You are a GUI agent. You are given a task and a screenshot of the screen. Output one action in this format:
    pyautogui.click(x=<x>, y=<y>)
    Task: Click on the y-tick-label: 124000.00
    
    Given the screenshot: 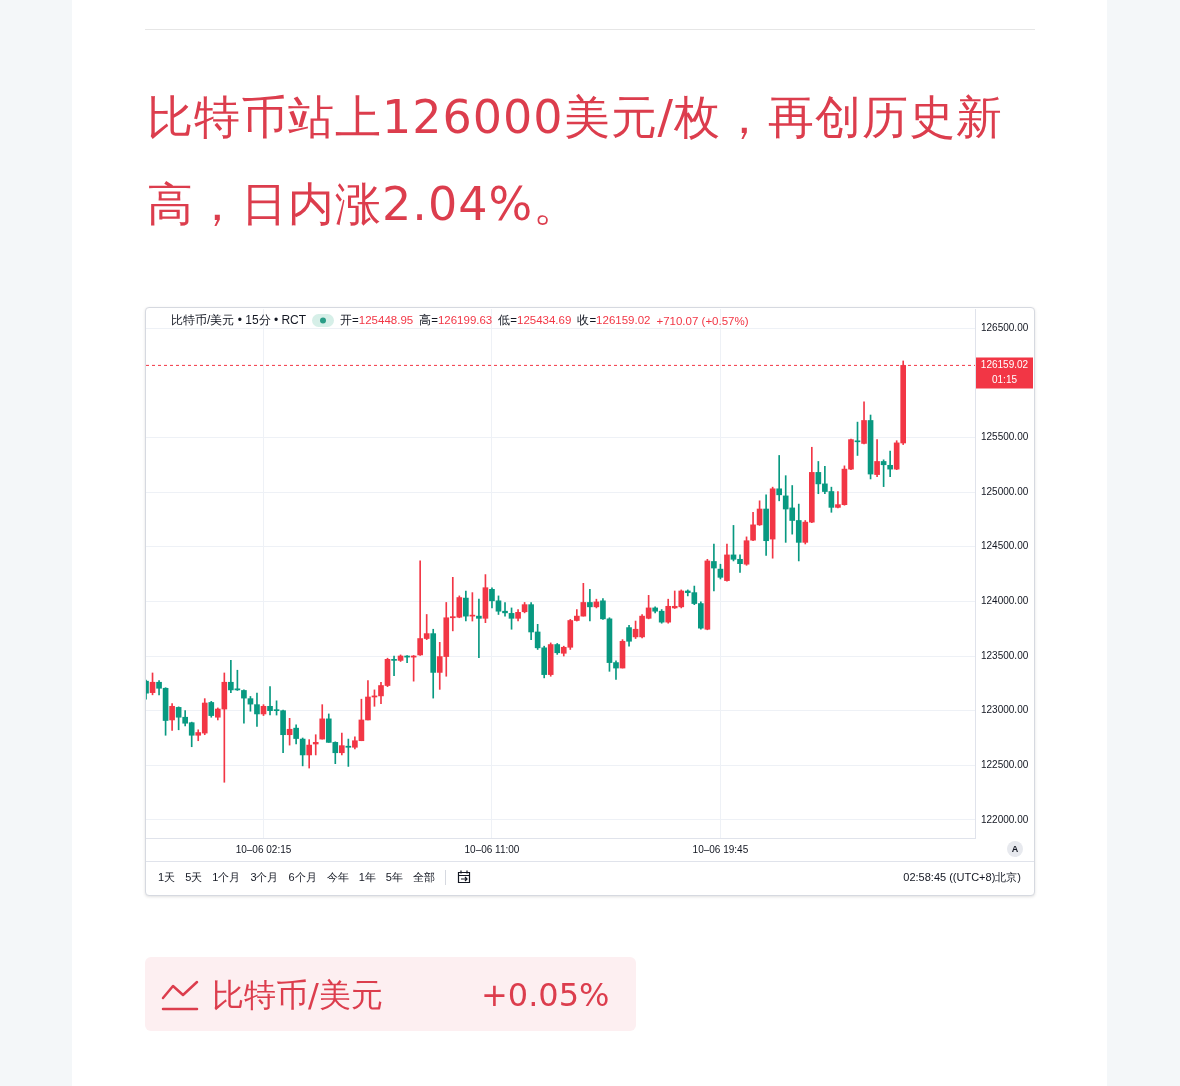 What is the action you would take?
    pyautogui.click(x=1005, y=601)
    